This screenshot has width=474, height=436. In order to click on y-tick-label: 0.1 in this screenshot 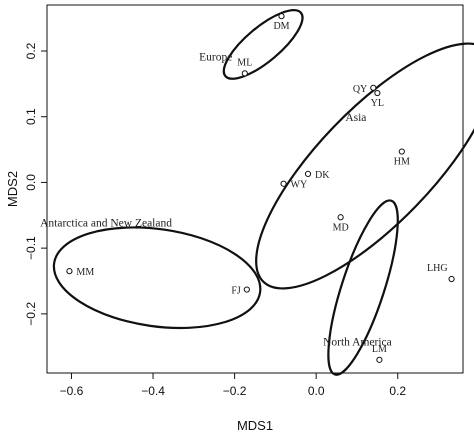, I will do `click(31, 116)`.